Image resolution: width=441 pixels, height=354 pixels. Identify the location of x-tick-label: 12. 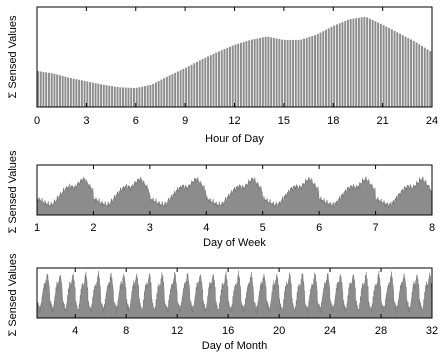
(234, 121).